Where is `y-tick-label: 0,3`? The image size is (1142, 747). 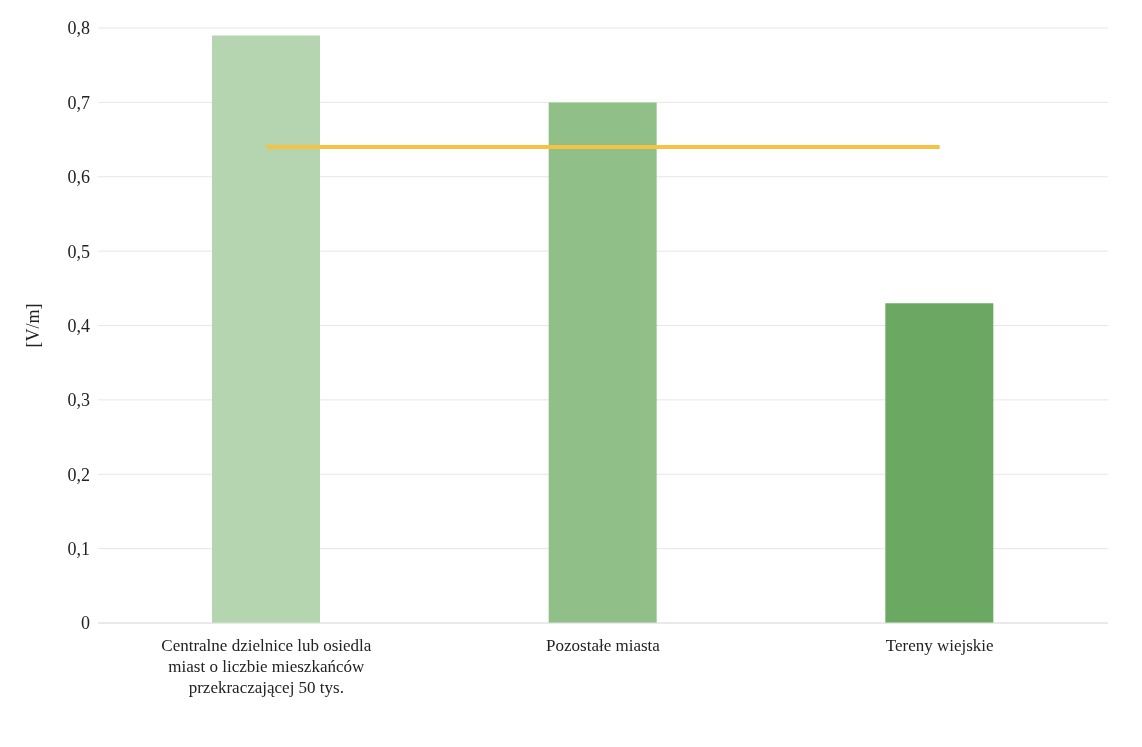
y-tick-label: 0,3 is located at coordinates (78, 400).